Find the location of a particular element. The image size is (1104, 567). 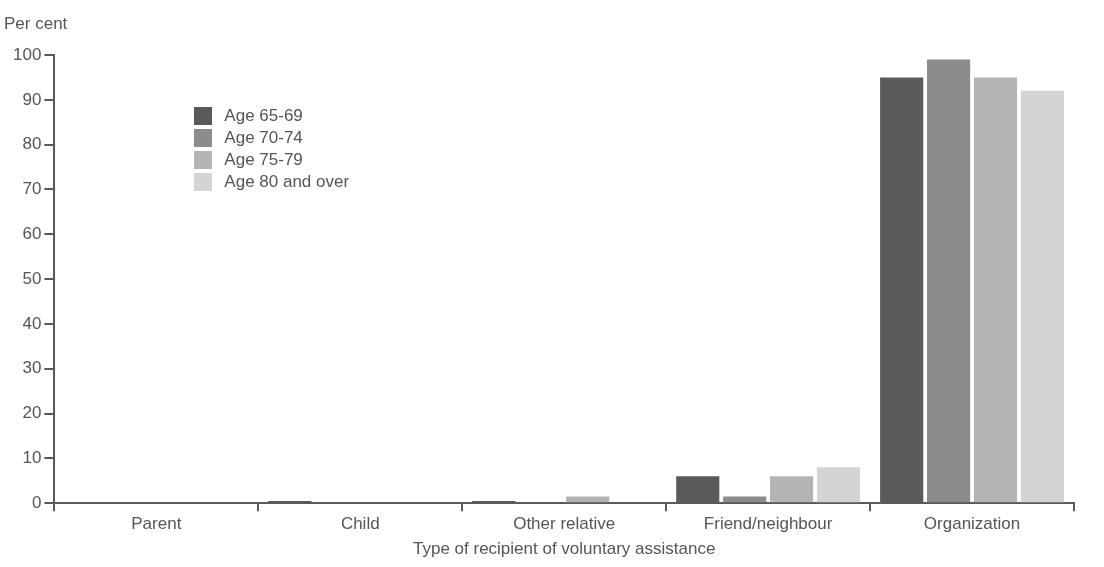

y-axis-title: Per cent is located at coordinates (36, 24).